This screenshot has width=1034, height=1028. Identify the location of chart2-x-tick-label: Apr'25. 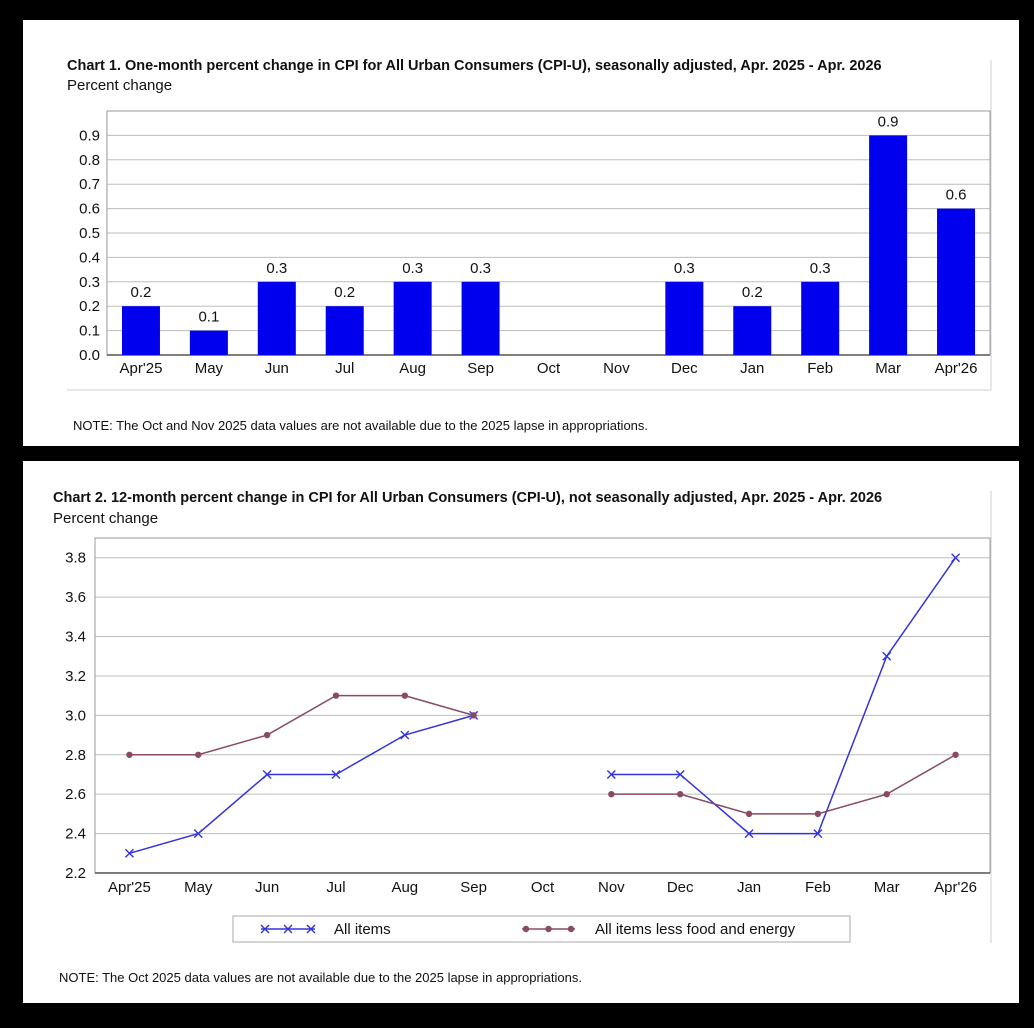
(129, 887).